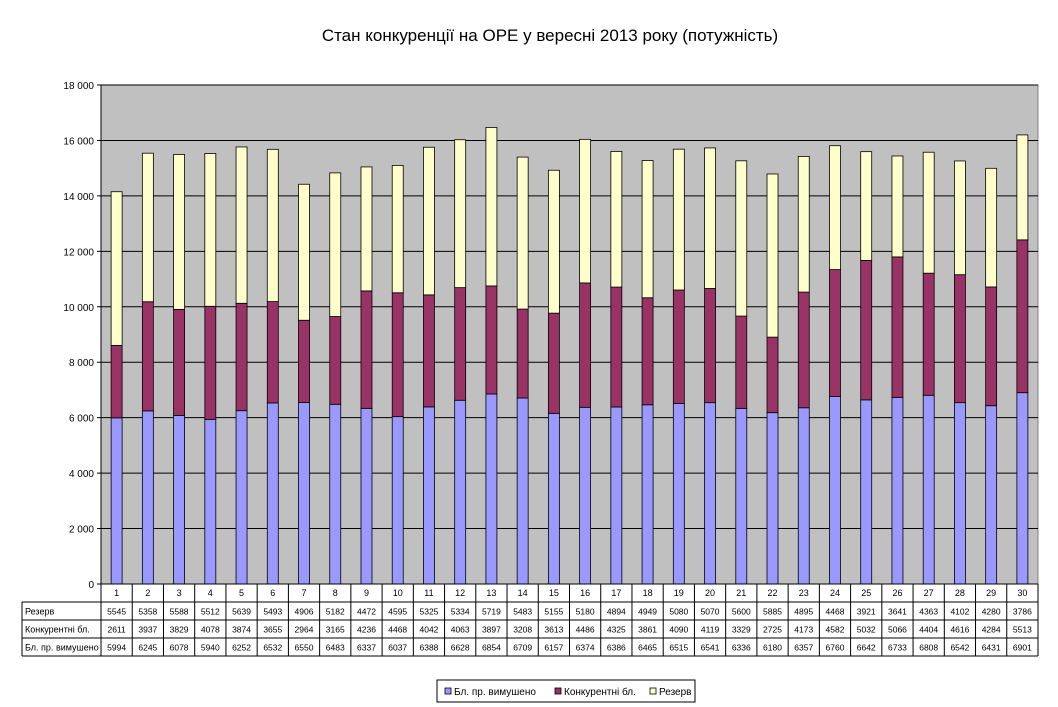 Image resolution: width=1058 pixels, height=707 pixels. What do you see at coordinates (897, 593) in the screenshot?
I see `category-label: 26` at bounding box center [897, 593].